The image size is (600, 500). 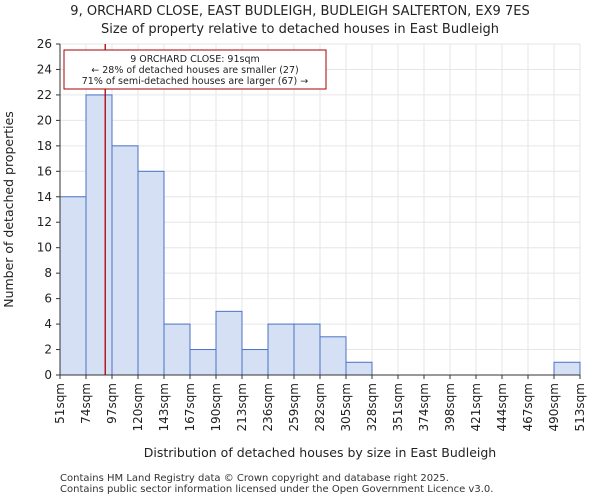 I want to click on annotation-box, so click(x=195, y=69).